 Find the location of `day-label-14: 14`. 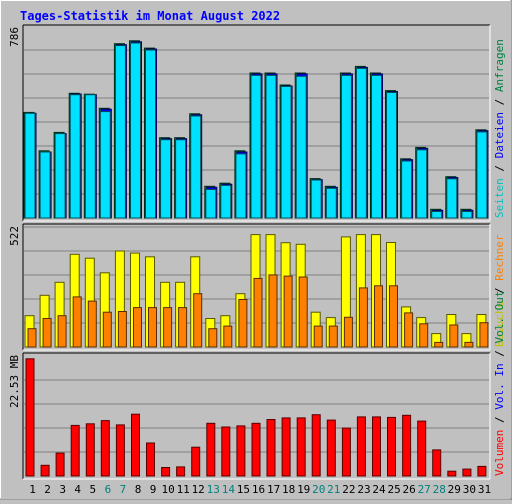

day-label-14: 14 is located at coordinates (229, 489).